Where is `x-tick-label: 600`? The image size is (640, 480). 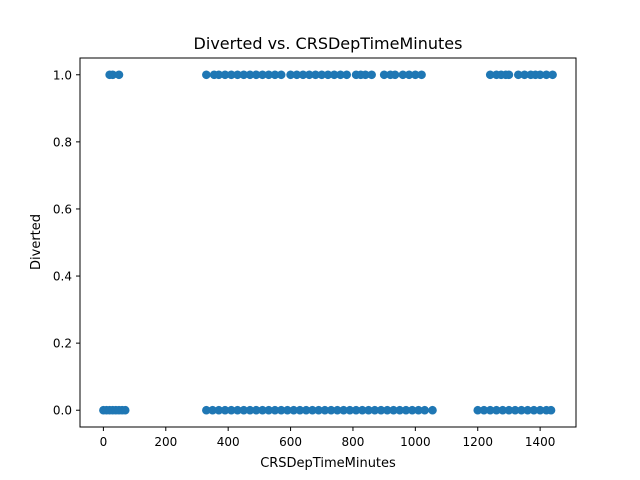 x-tick-label: 600 is located at coordinates (290, 442).